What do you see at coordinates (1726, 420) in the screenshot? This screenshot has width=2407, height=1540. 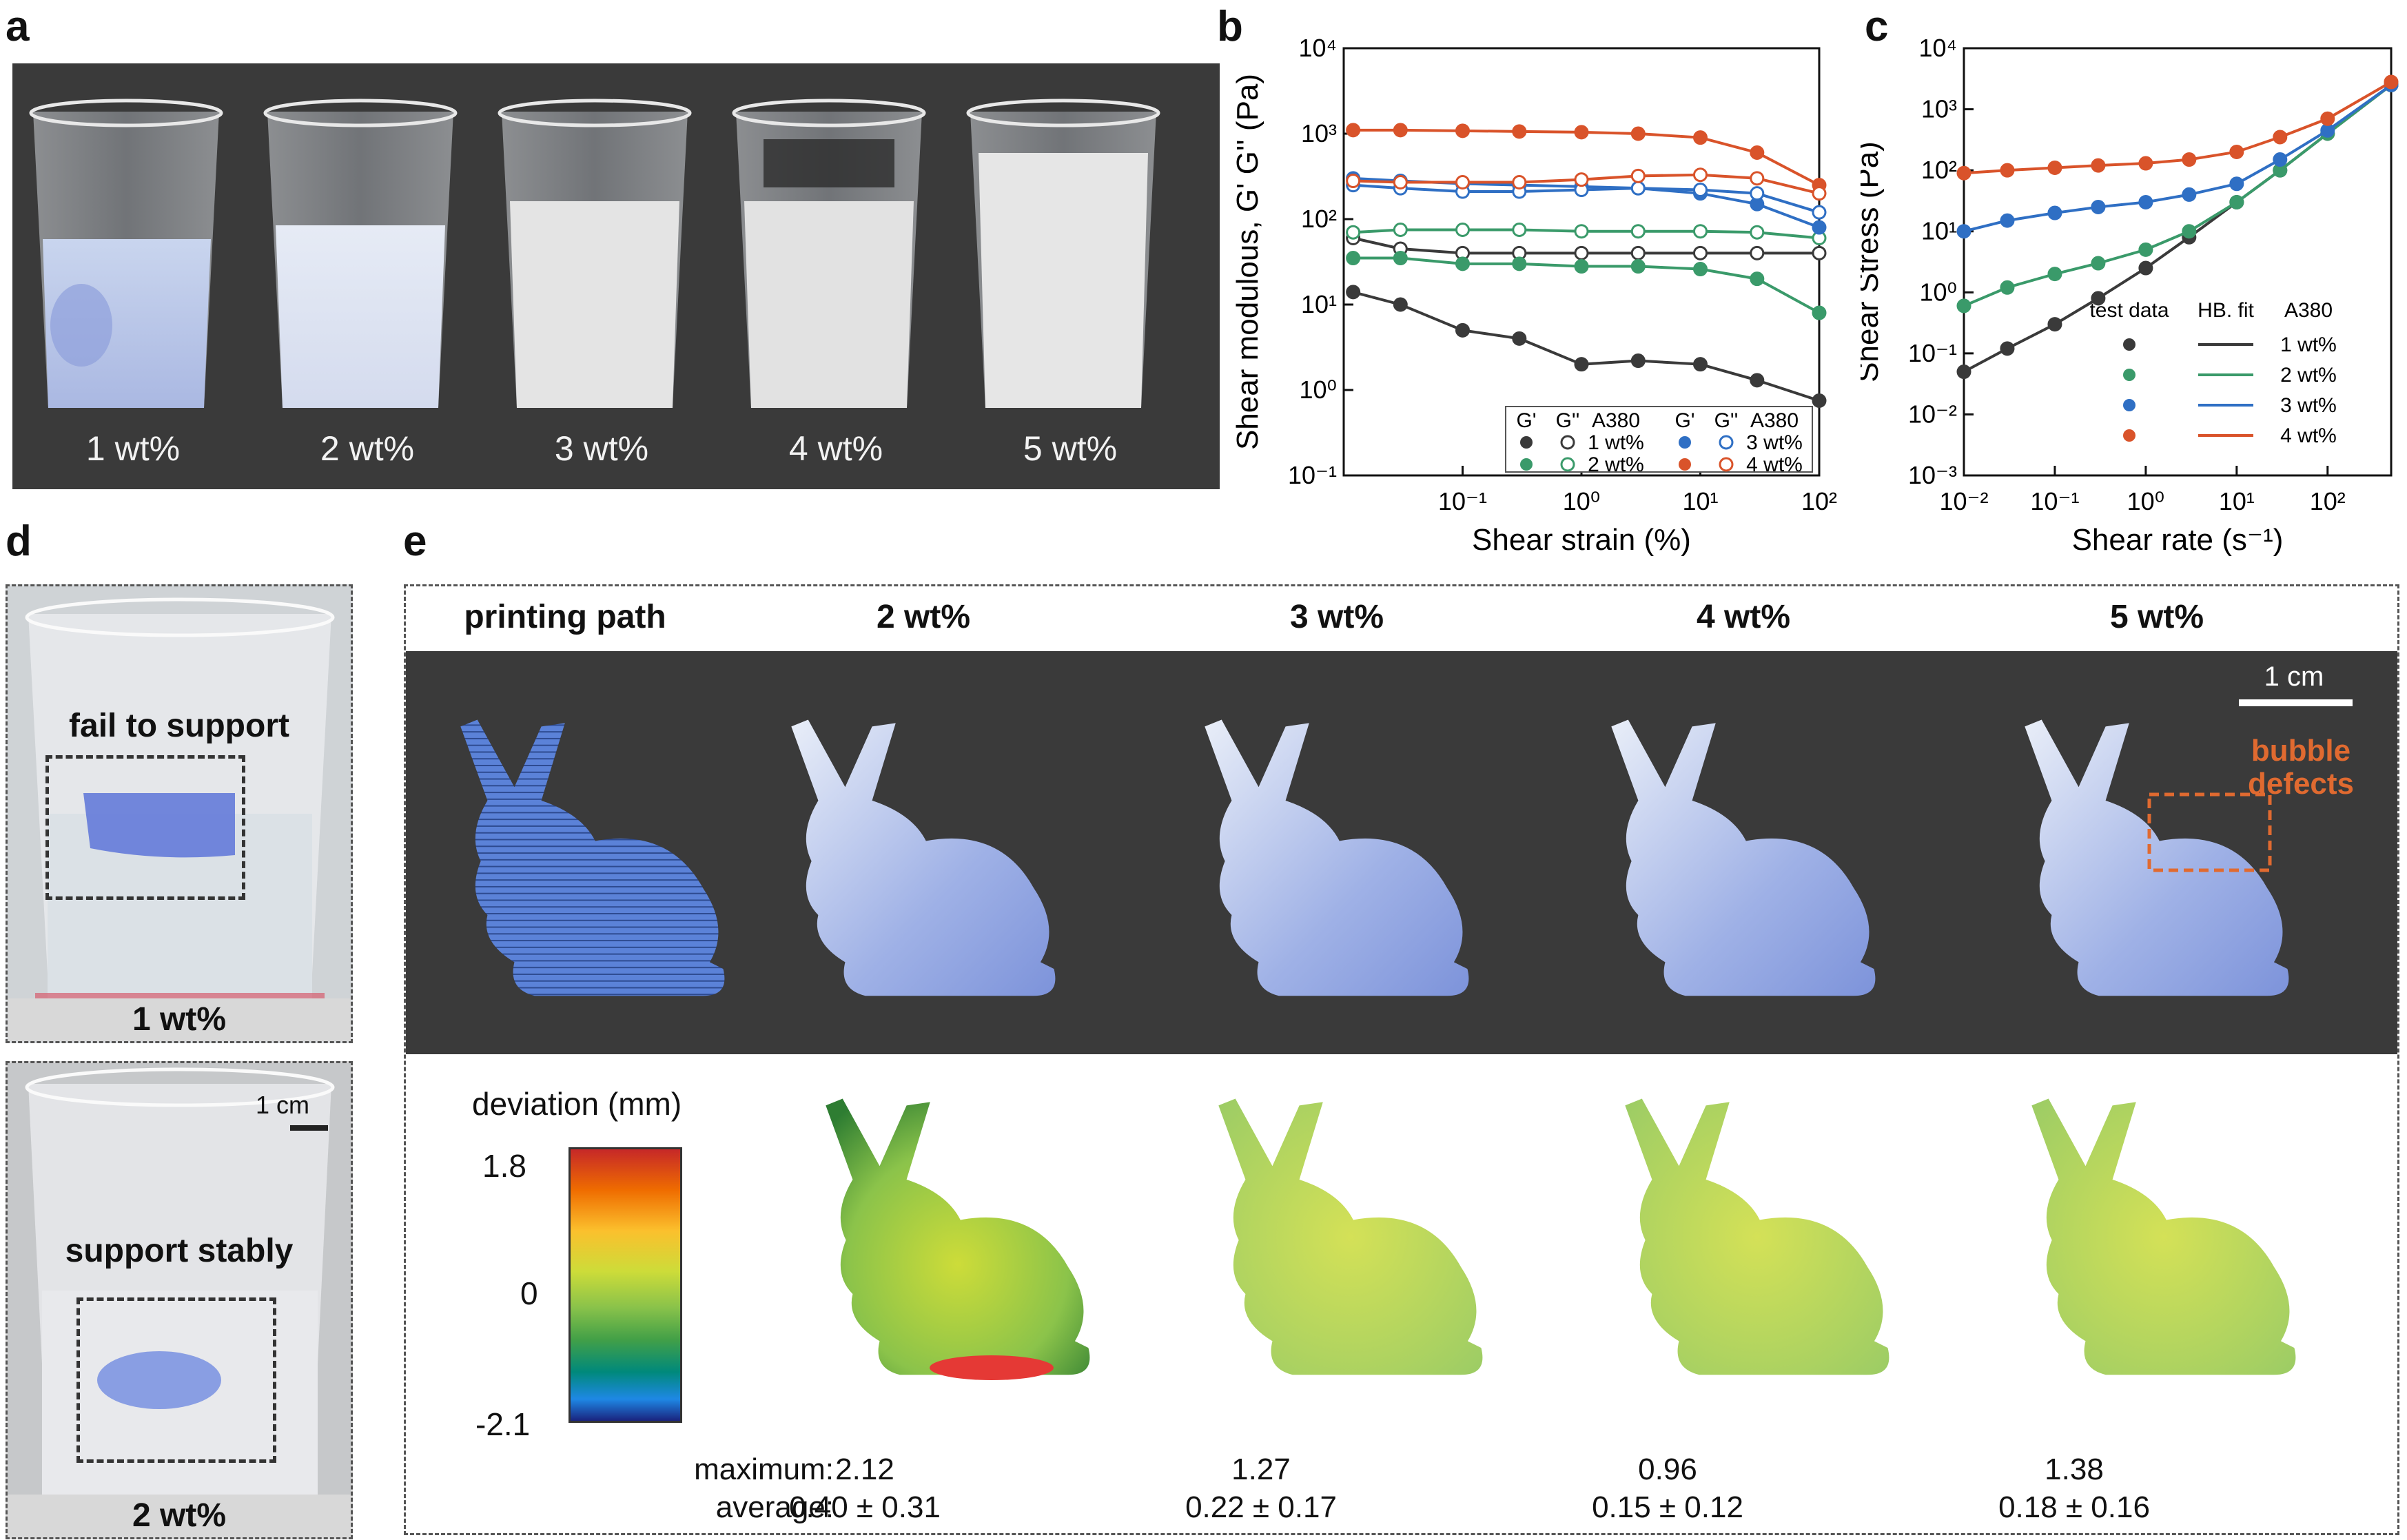 I see `legend-header: G''` at bounding box center [1726, 420].